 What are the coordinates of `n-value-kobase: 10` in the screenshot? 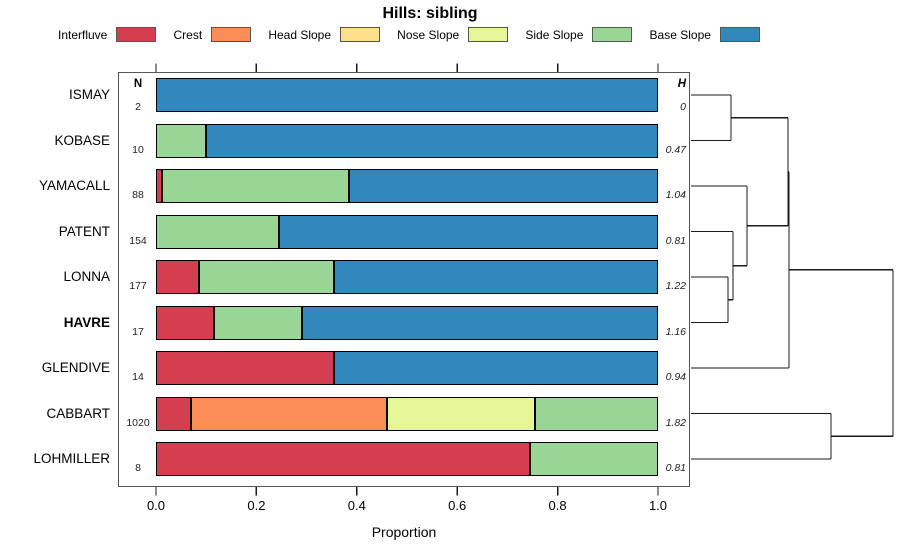 It's located at (138, 149).